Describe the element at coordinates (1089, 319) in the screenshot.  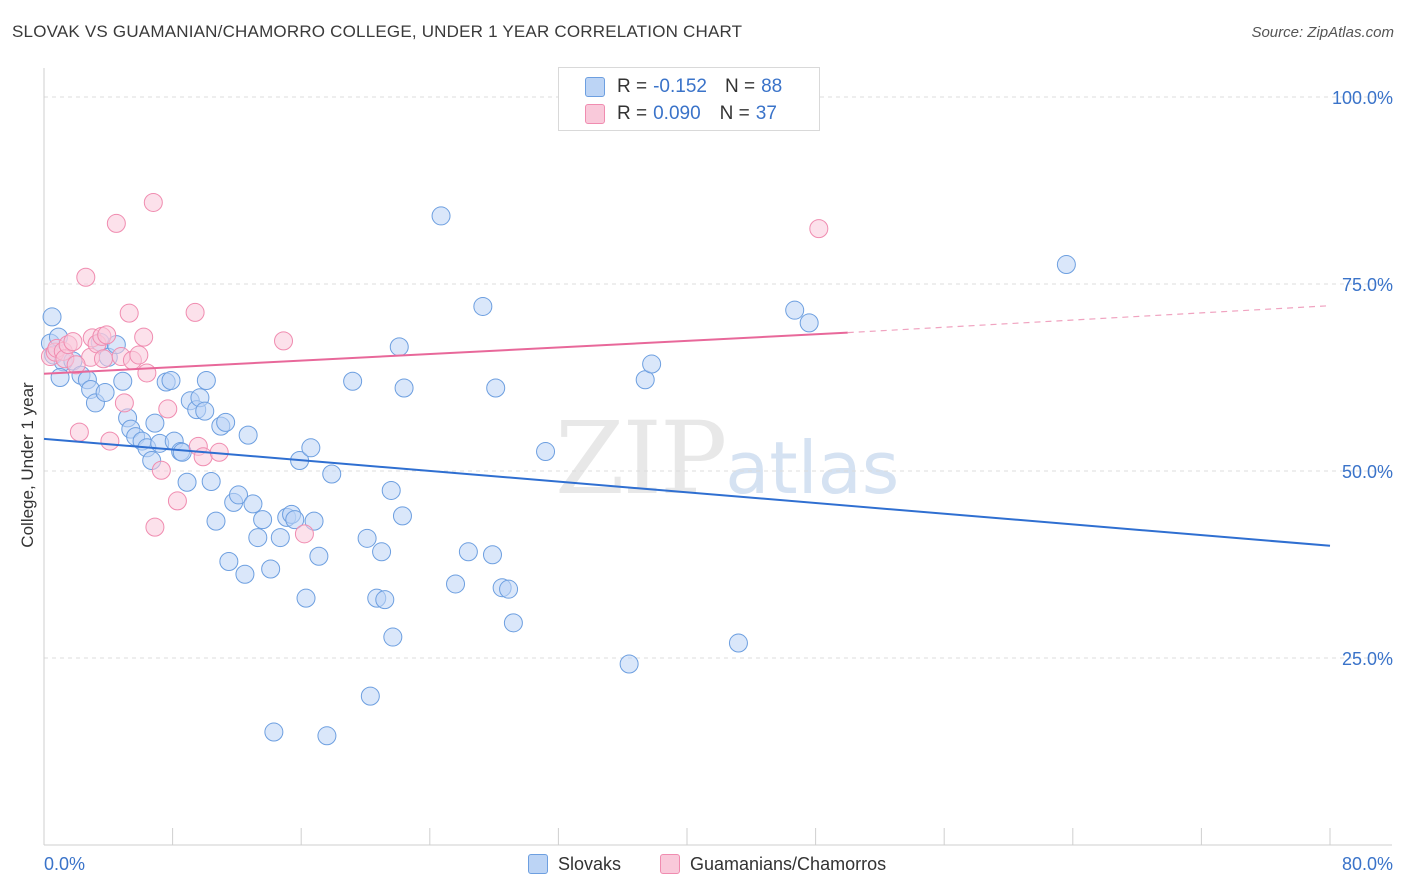
I see `guamanians-trend-extension` at that location.